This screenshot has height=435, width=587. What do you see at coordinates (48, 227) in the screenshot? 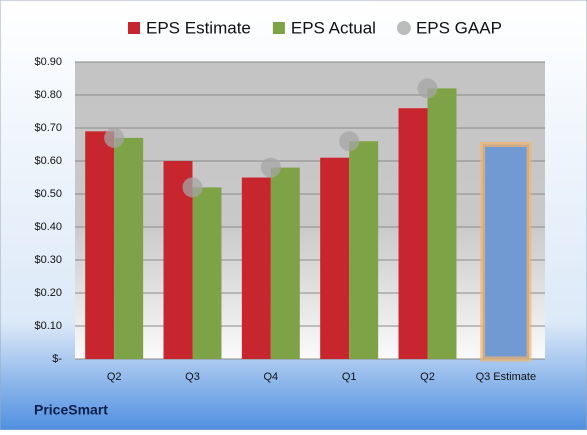
I see `y-tick-label: $0.40` at bounding box center [48, 227].